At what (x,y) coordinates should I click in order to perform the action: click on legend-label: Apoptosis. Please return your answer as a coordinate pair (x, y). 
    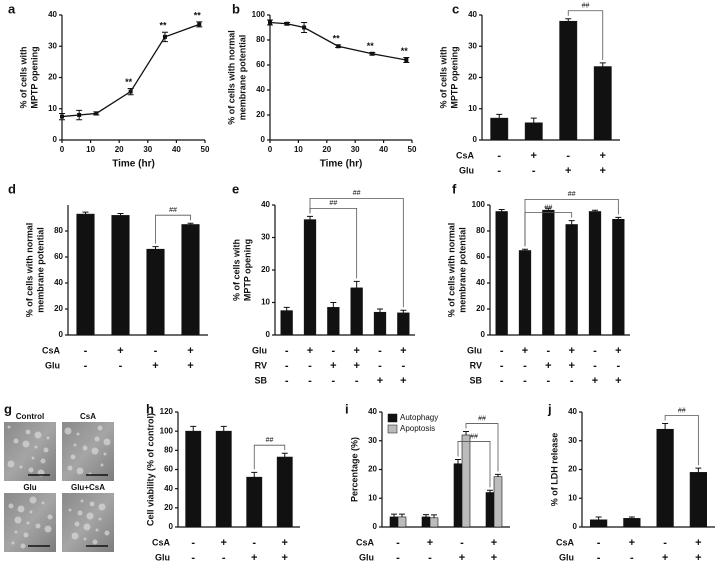
    Looking at the image, I should click on (417, 428).